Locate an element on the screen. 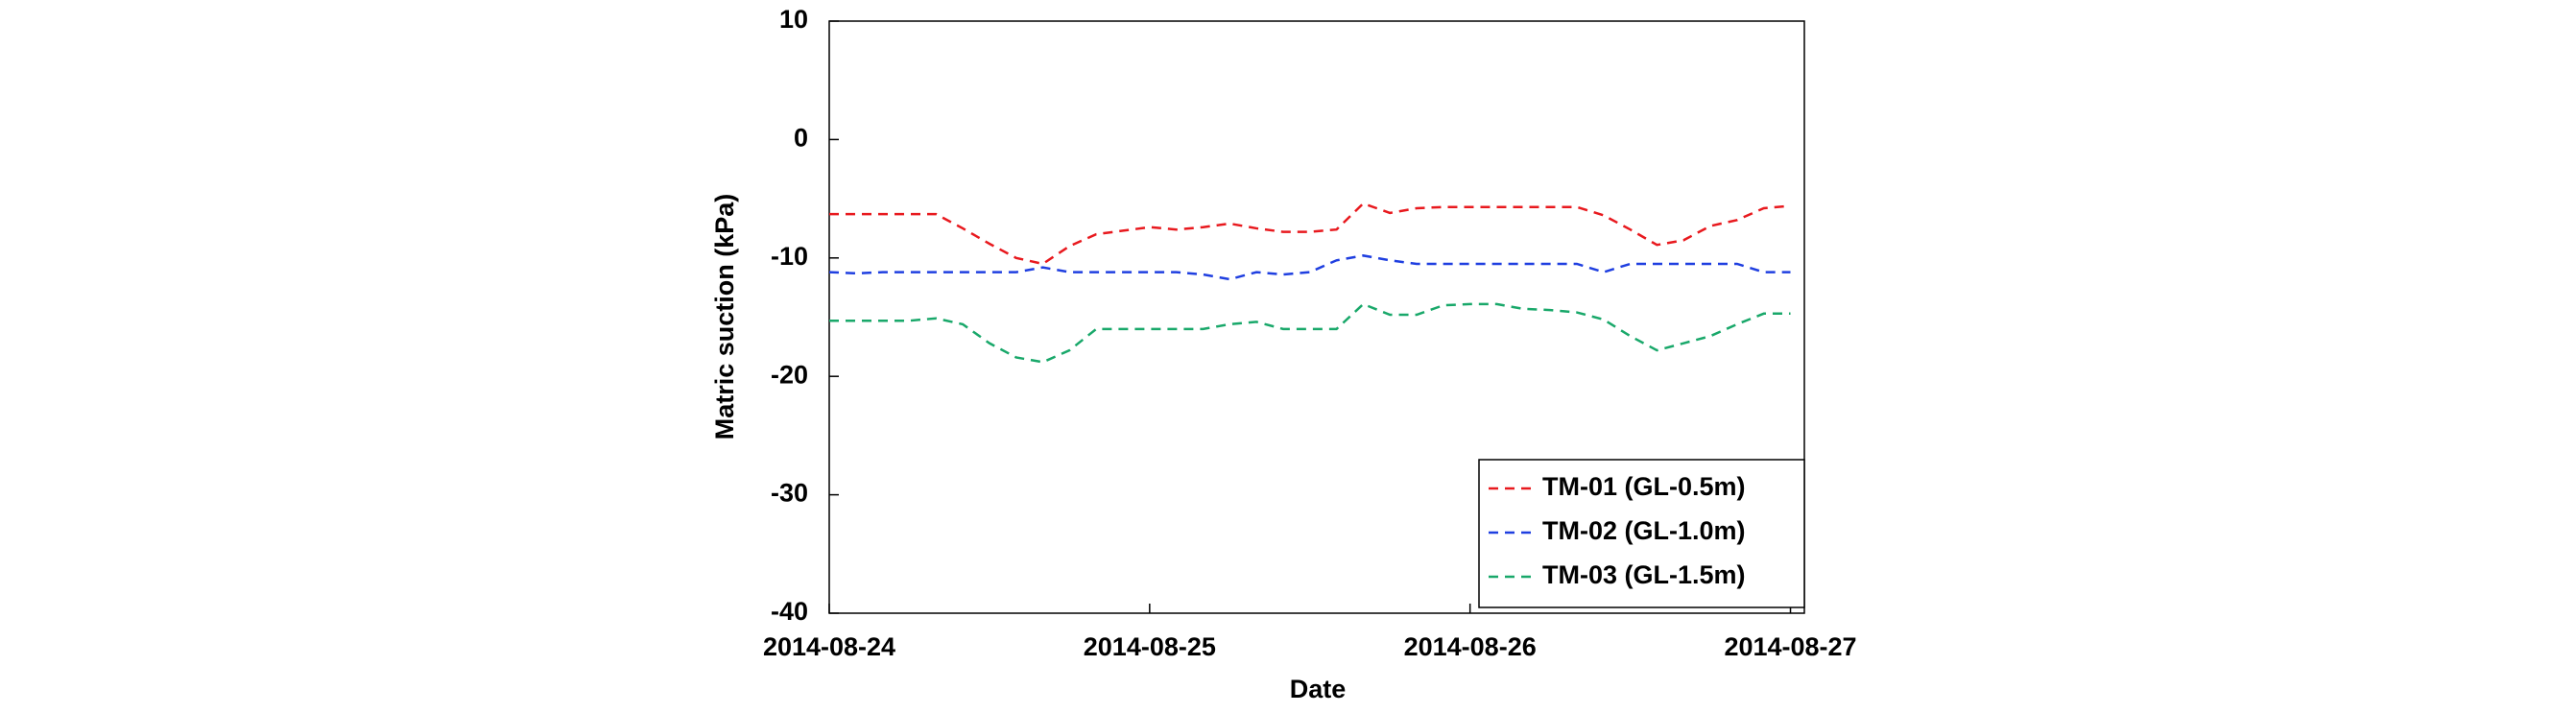 The width and height of the screenshot is (2576, 713). legend-label: TM-03 (GL-1.5m) is located at coordinates (1644, 574).